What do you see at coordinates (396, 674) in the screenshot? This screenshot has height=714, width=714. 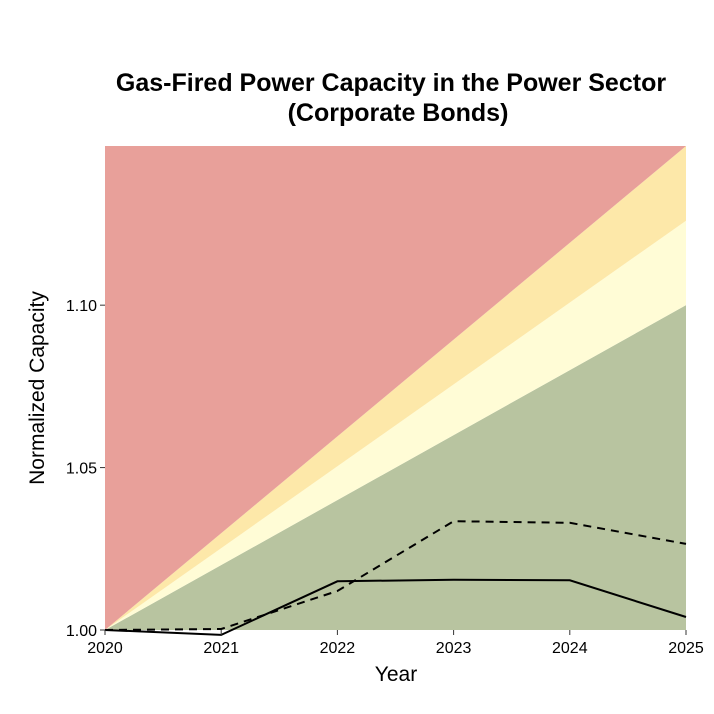 I see `x-axis-label: Year` at bounding box center [396, 674].